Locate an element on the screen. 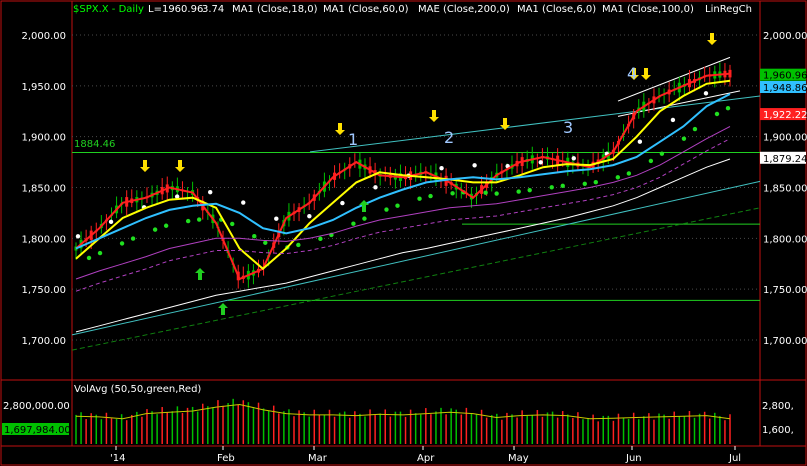  volume-left-tick: 2,800,000.00 is located at coordinates (36, 406).